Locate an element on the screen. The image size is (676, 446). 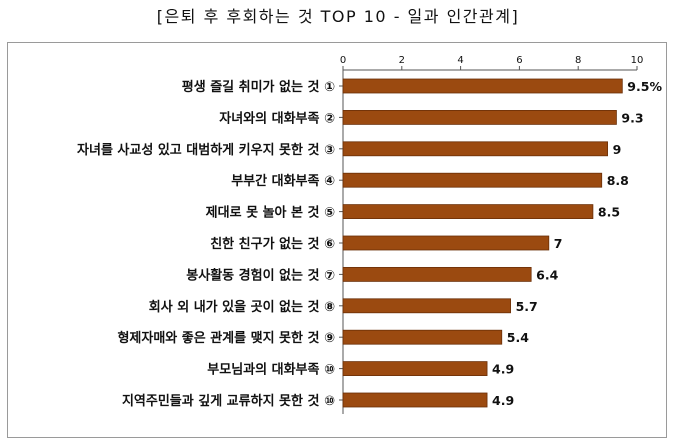
data-label: 9.3 is located at coordinates (632, 117).